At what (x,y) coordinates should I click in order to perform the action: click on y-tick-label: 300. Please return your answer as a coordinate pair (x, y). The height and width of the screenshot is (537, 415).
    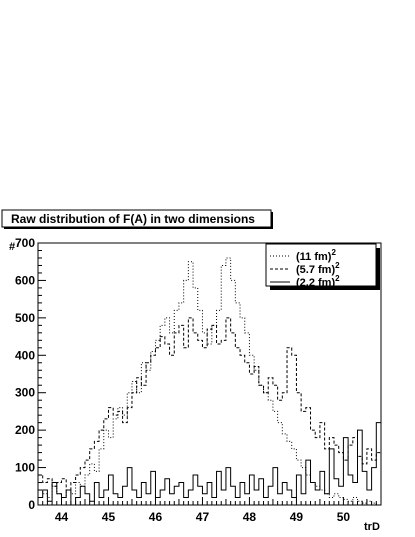
    Looking at the image, I should click on (25, 393).